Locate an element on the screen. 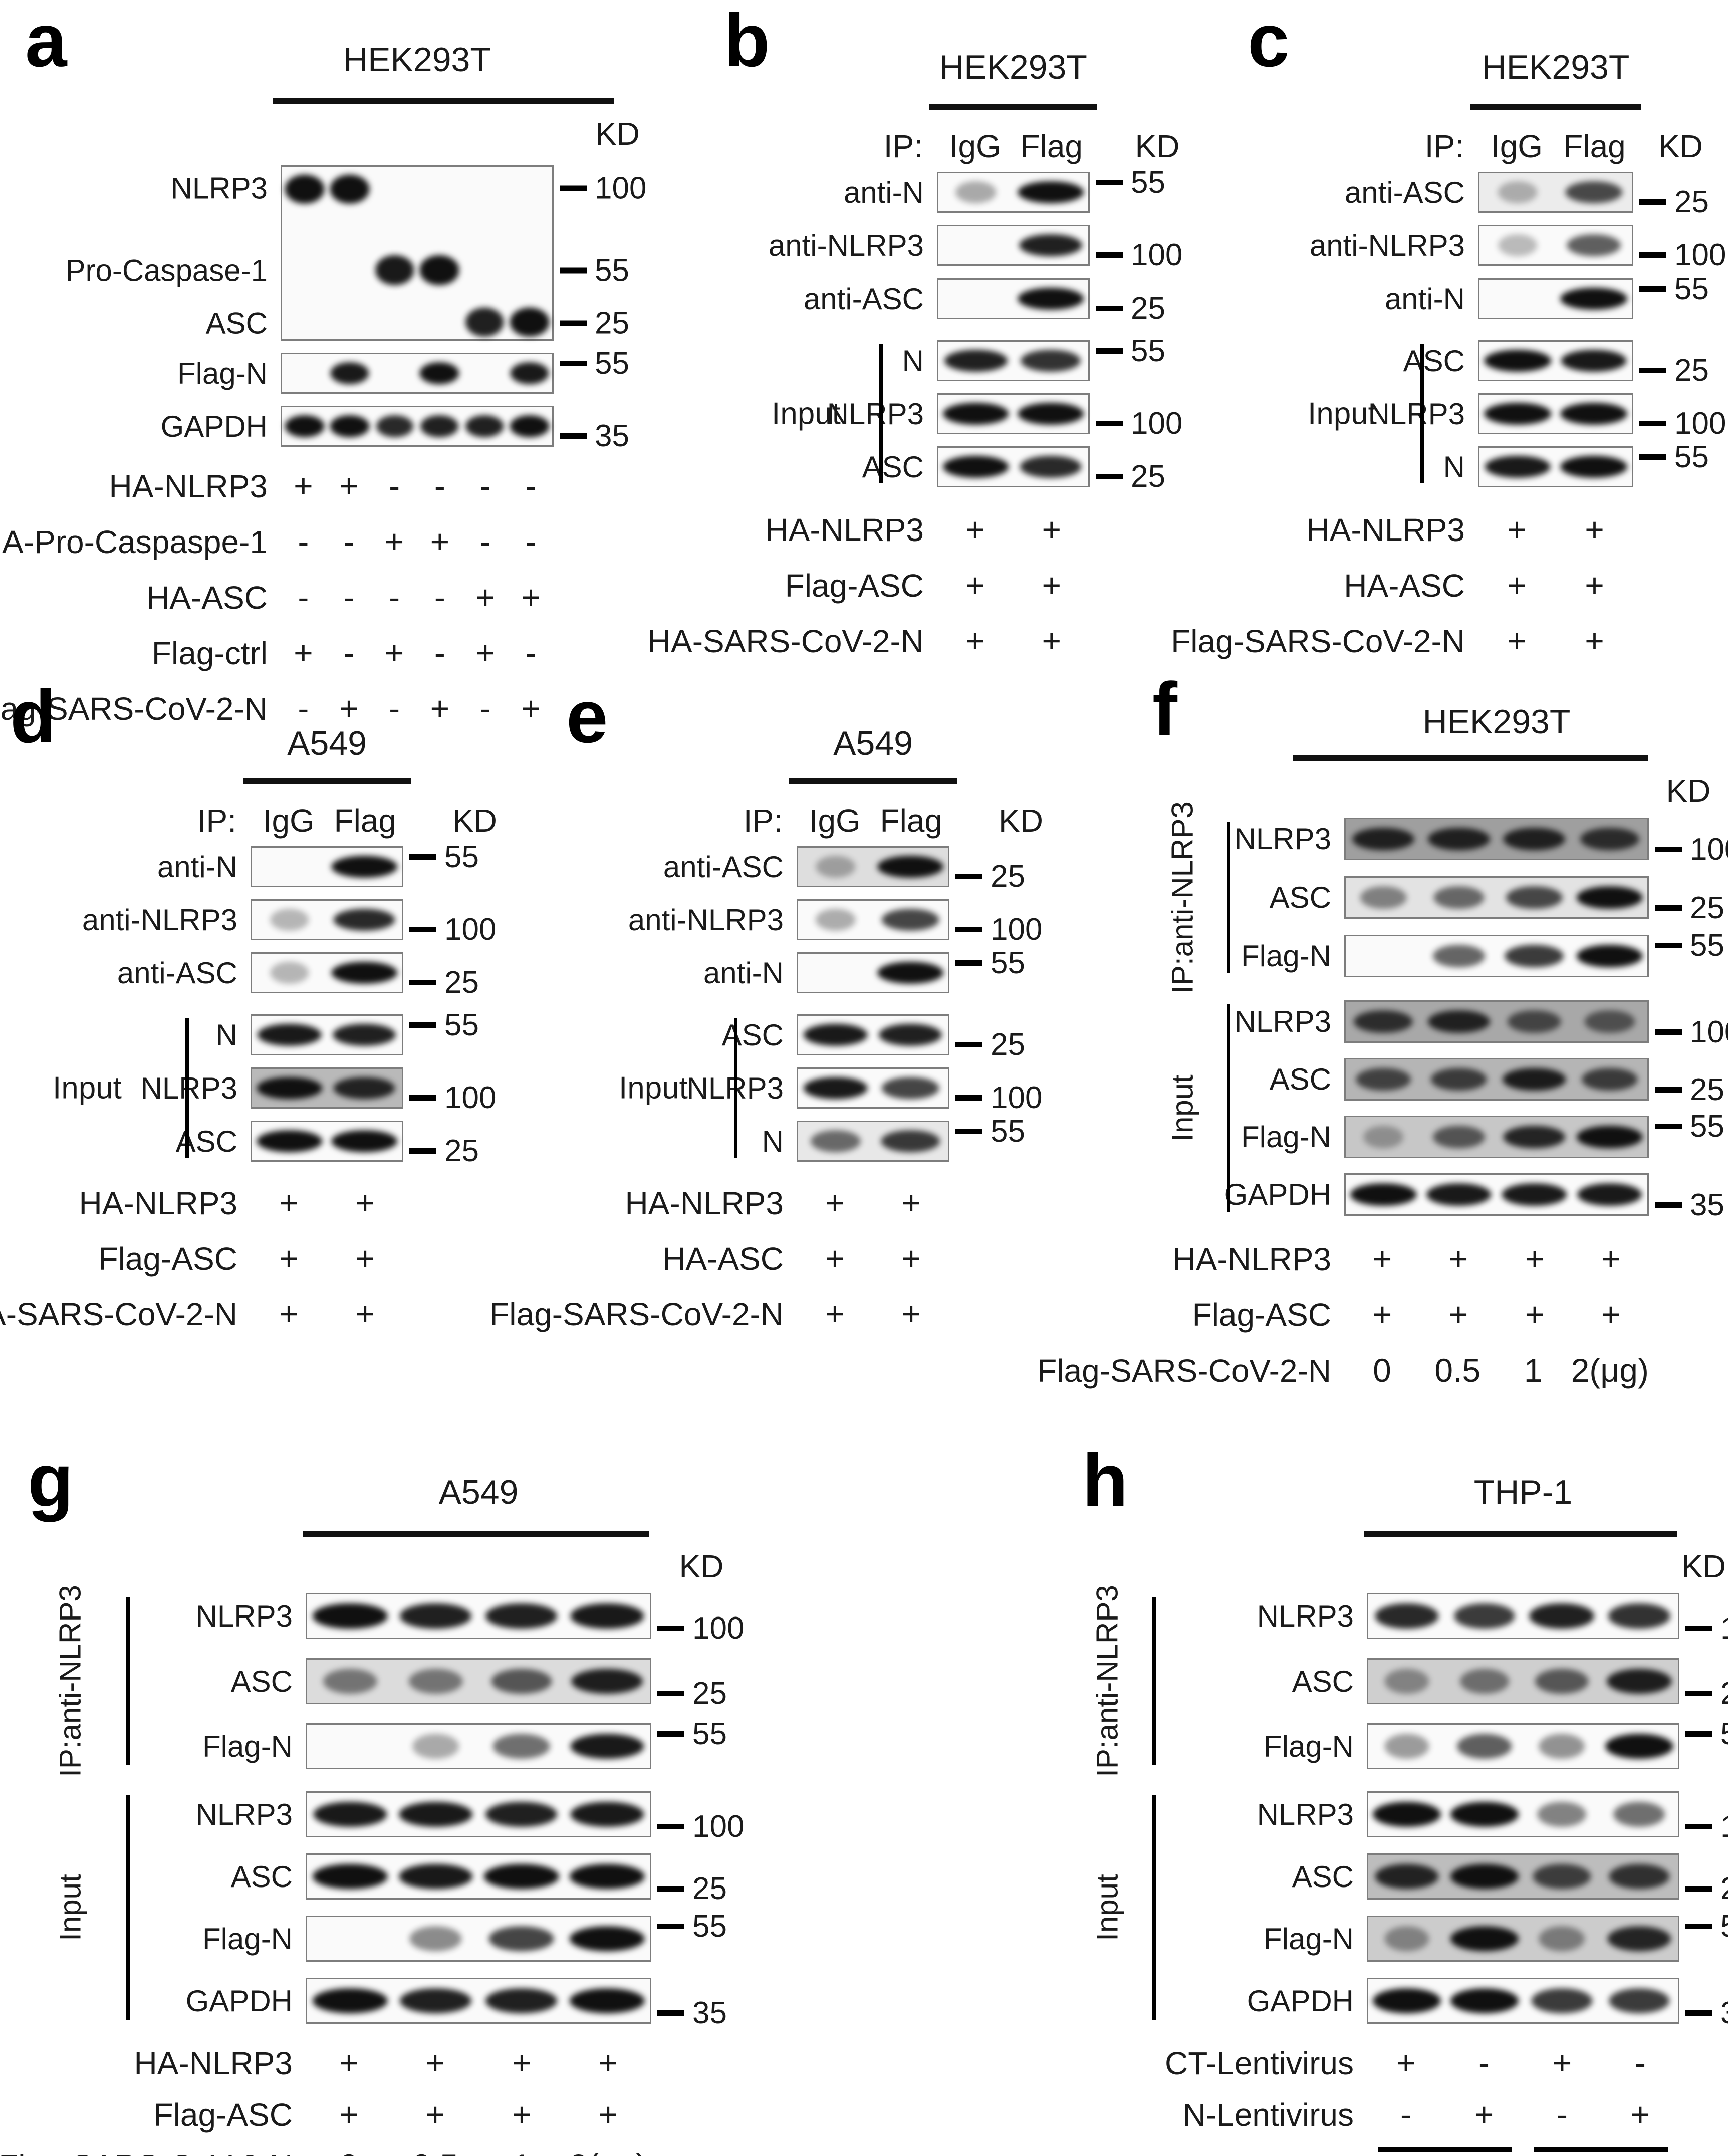 The image size is (1728, 2156). ip-columns: IgG Flag is located at coordinates (327, 820).